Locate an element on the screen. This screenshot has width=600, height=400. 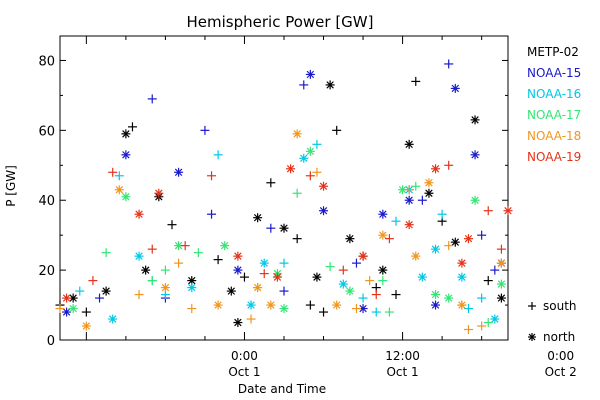
legend-entry: NOAA-16 is located at coordinates (554, 94).